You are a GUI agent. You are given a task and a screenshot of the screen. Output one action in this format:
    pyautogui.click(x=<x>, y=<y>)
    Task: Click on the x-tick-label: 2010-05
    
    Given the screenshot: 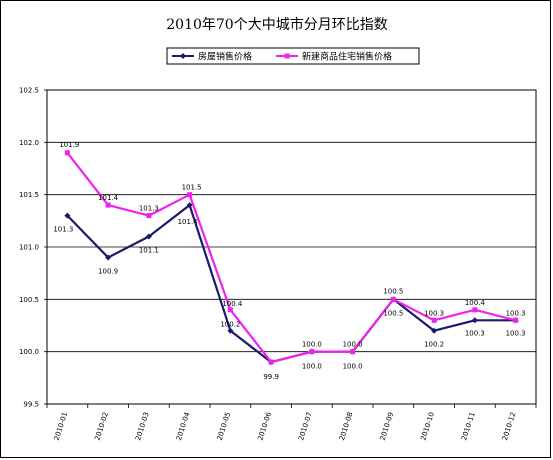 What is the action you would take?
    pyautogui.click(x=224, y=426)
    